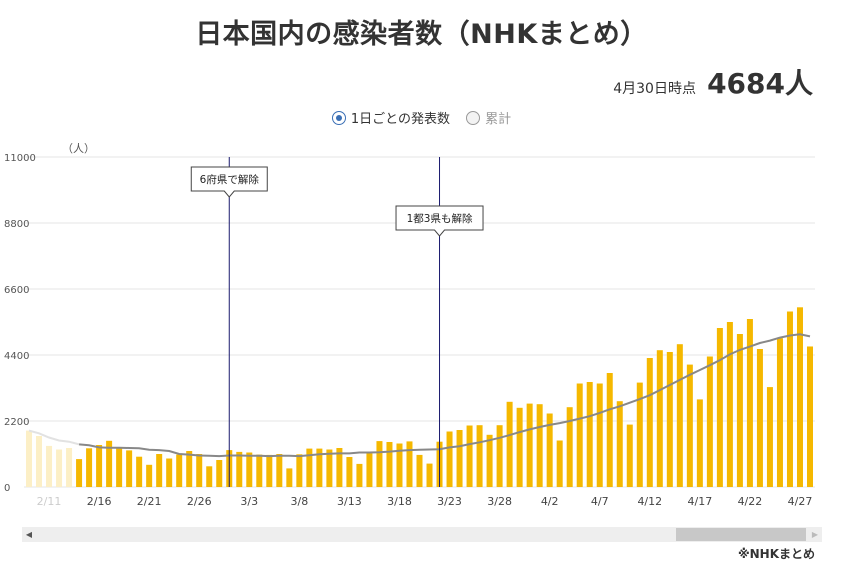  I want to click on avg-line-faded, so click(54, 437).